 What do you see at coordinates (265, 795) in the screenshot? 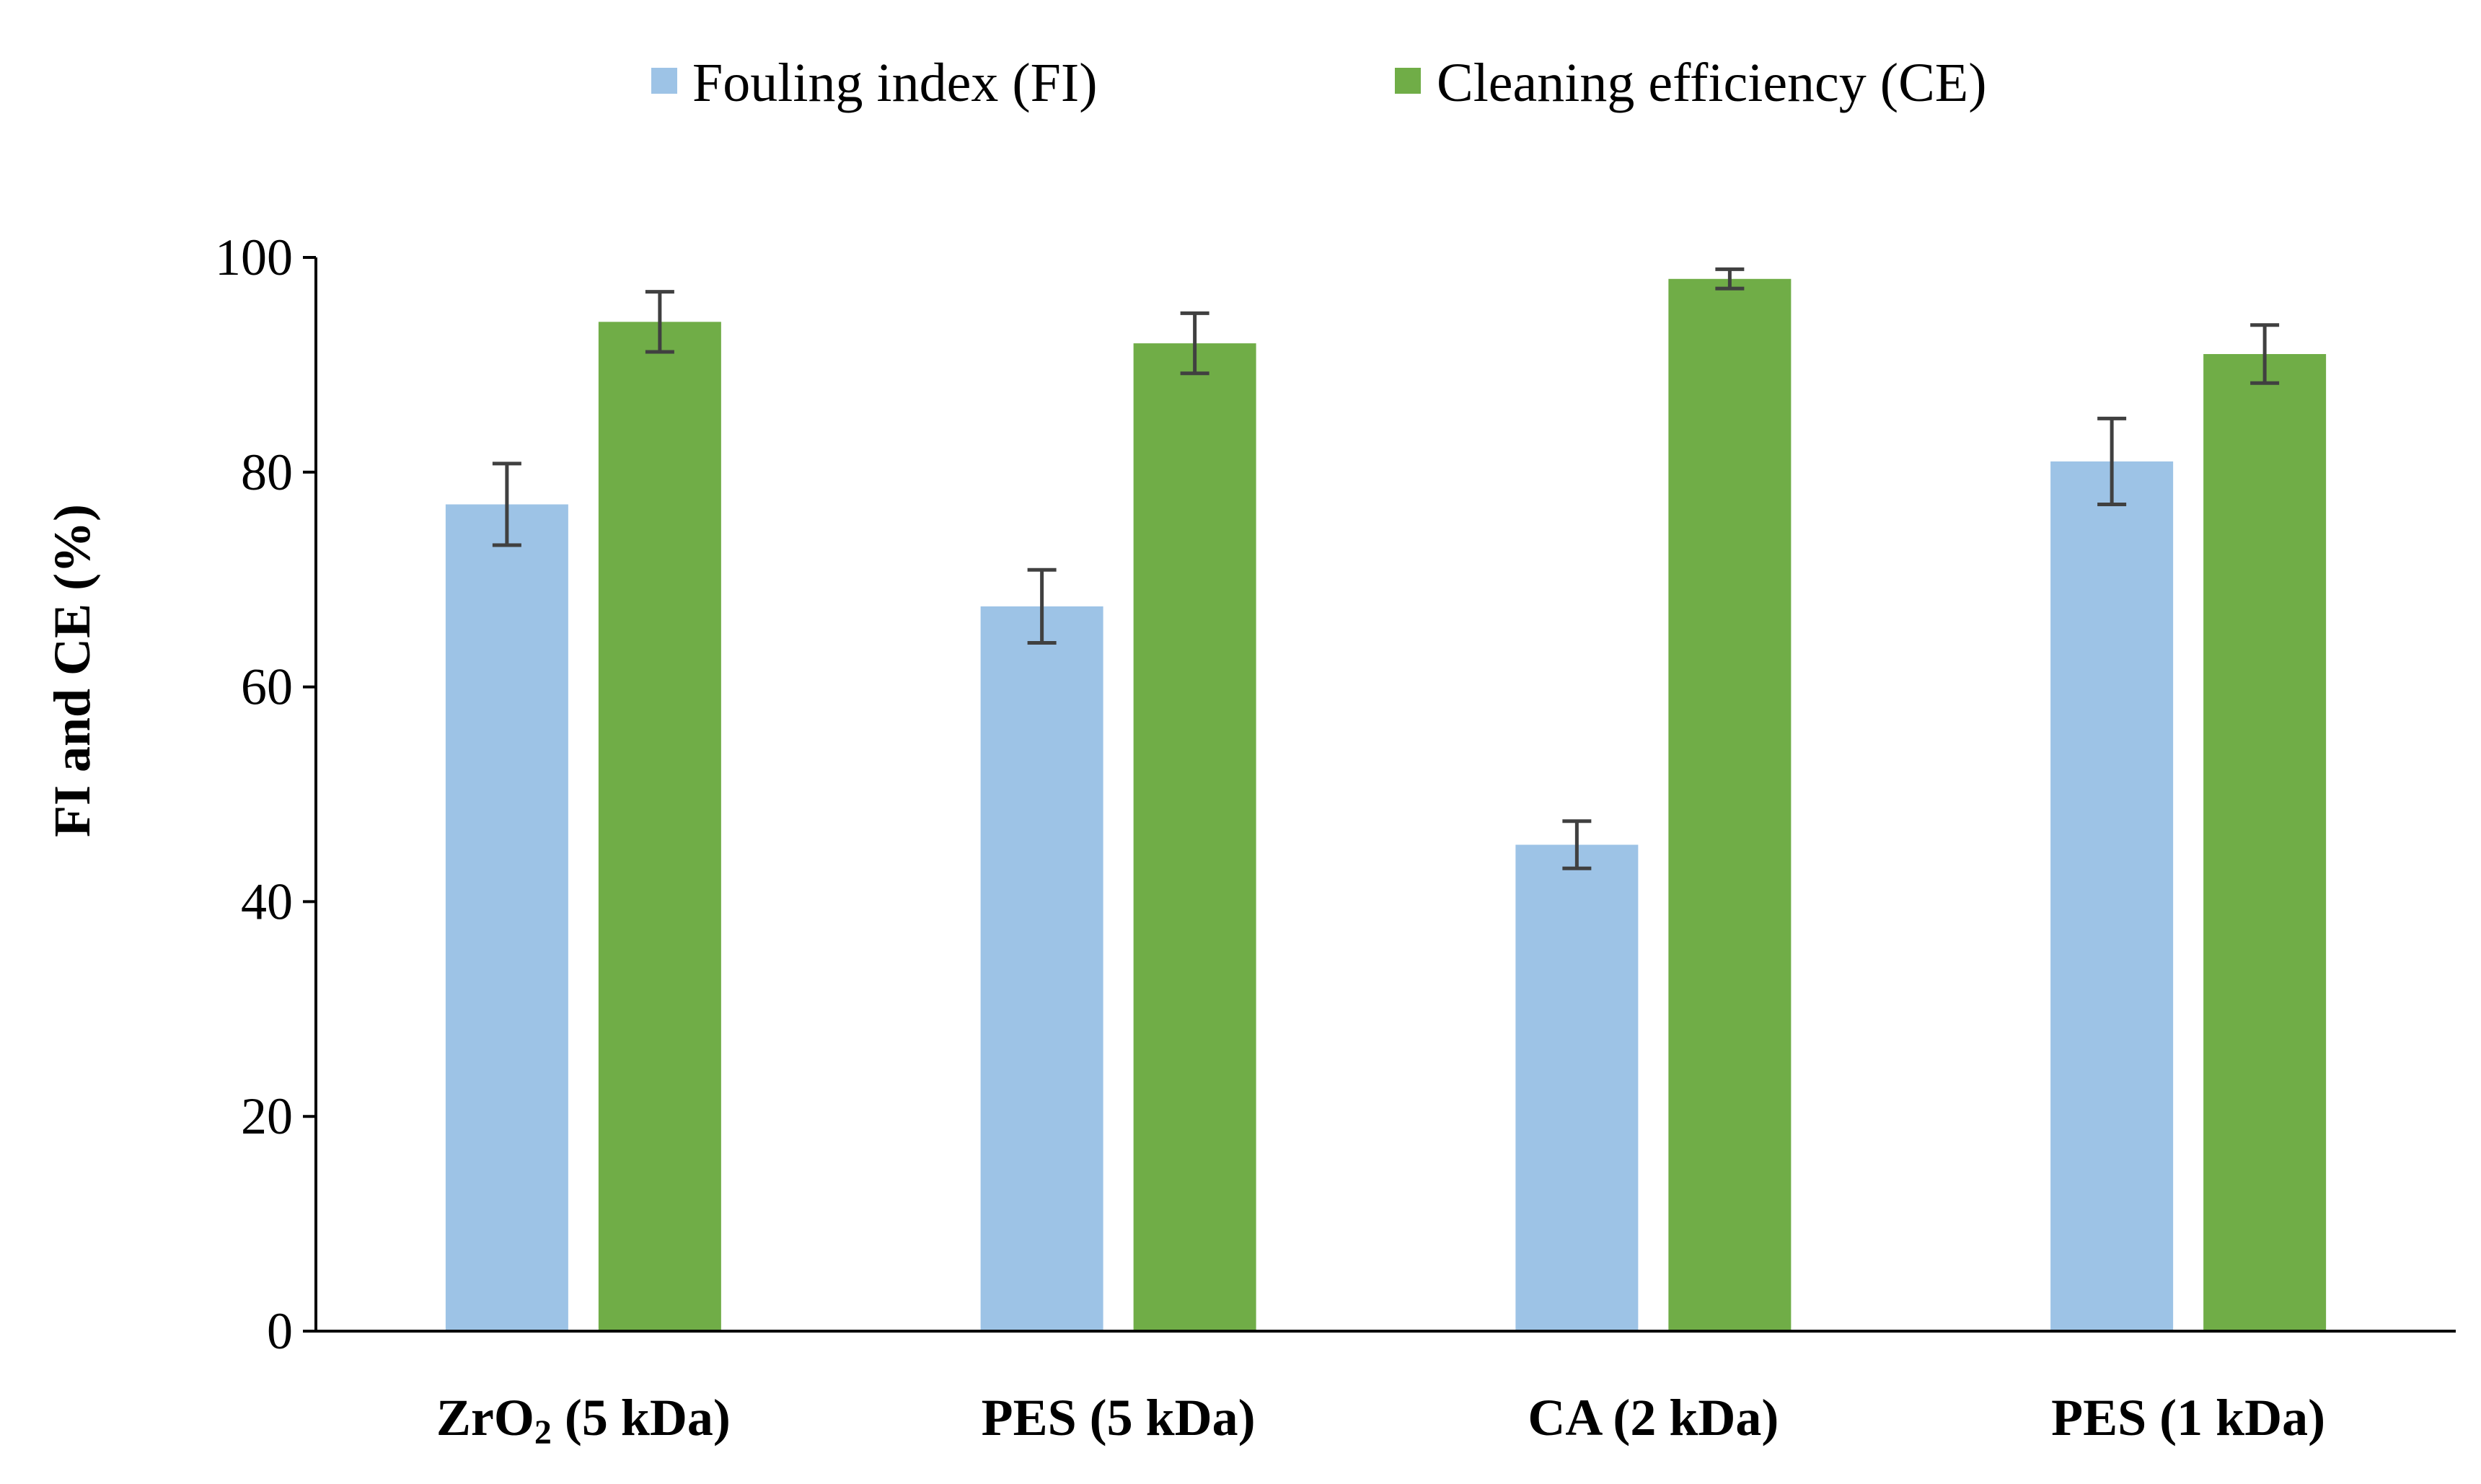
I see `y-axis-ticks: 0 20 40 60 80 100` at bounding box center [265, 795].